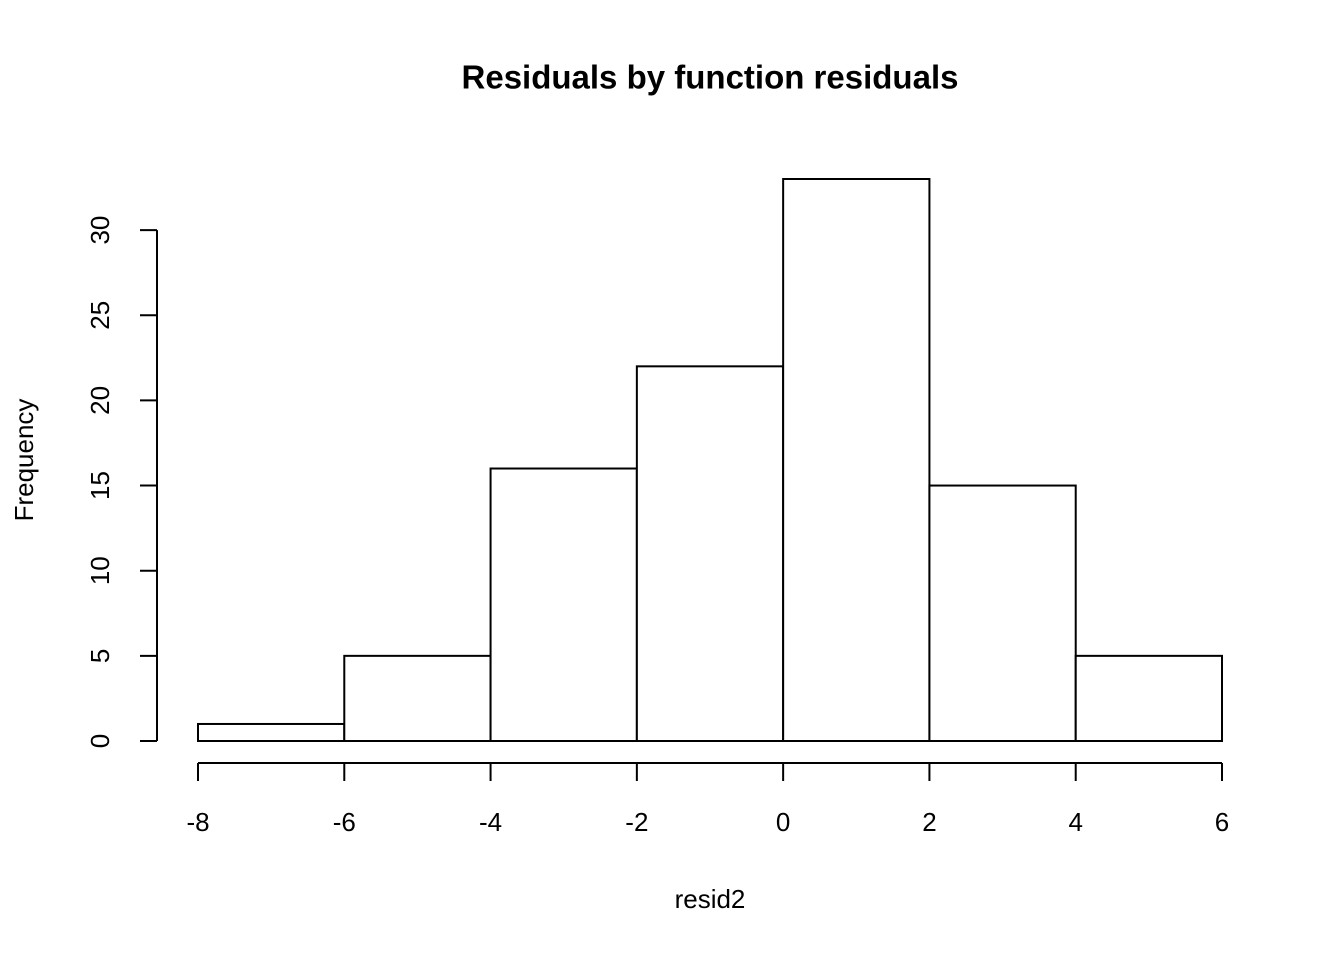  Describe the element at coordinates (929, 822) in the screenshot. I see `x-tick-label: 2` at that location.